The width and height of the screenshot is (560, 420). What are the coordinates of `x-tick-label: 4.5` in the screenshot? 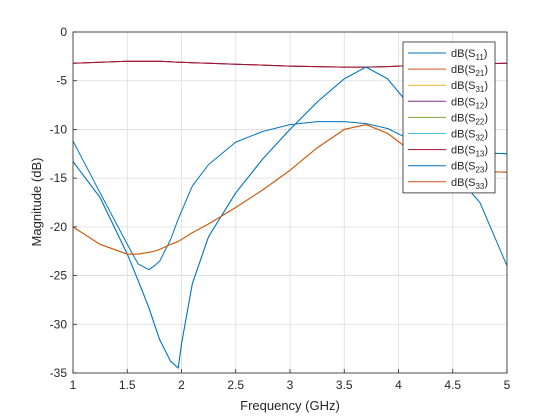 It's located at (452, 385).